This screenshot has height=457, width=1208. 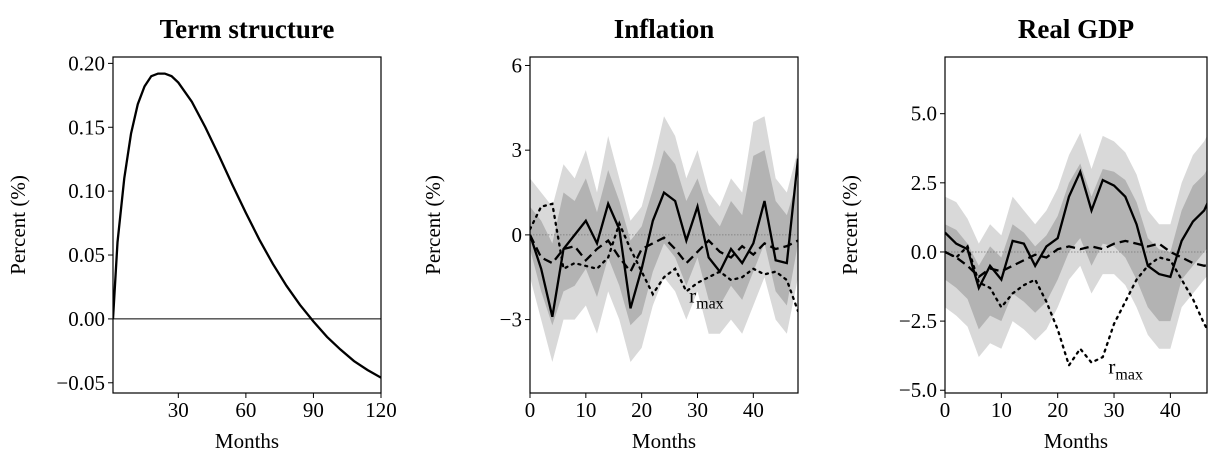 I want to click on y-tick-label: 0.00, so click(x=86, y=319).